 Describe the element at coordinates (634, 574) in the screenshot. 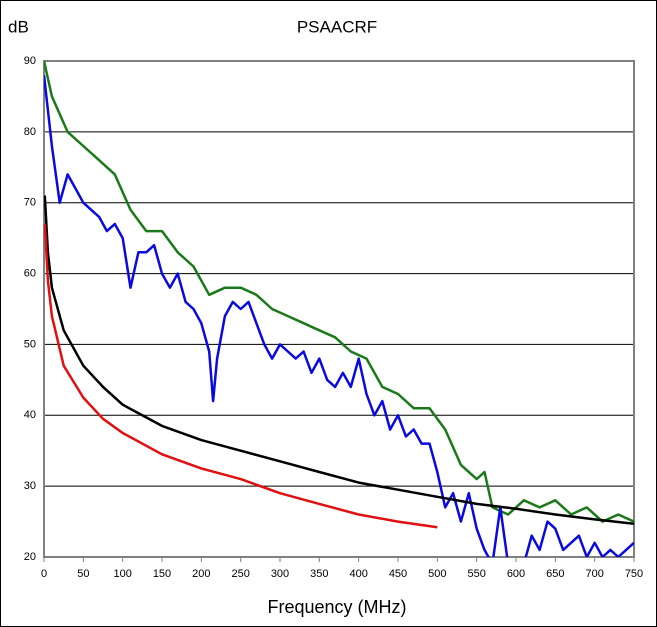

I see `x-tick-label: 750` at that location.